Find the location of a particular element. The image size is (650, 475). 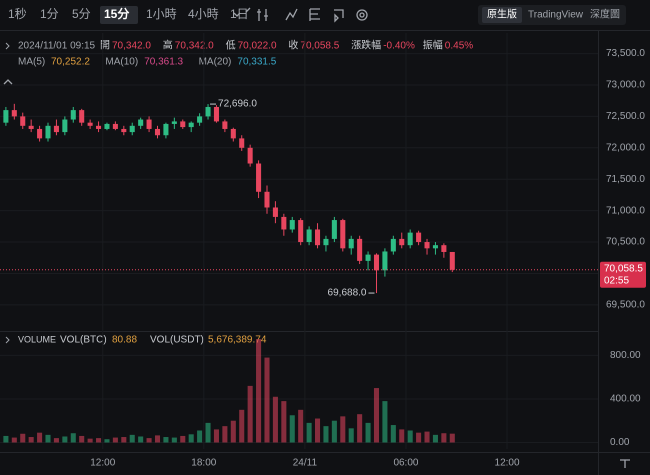

interval-button: 5分 is located at coordinates (81, 14).